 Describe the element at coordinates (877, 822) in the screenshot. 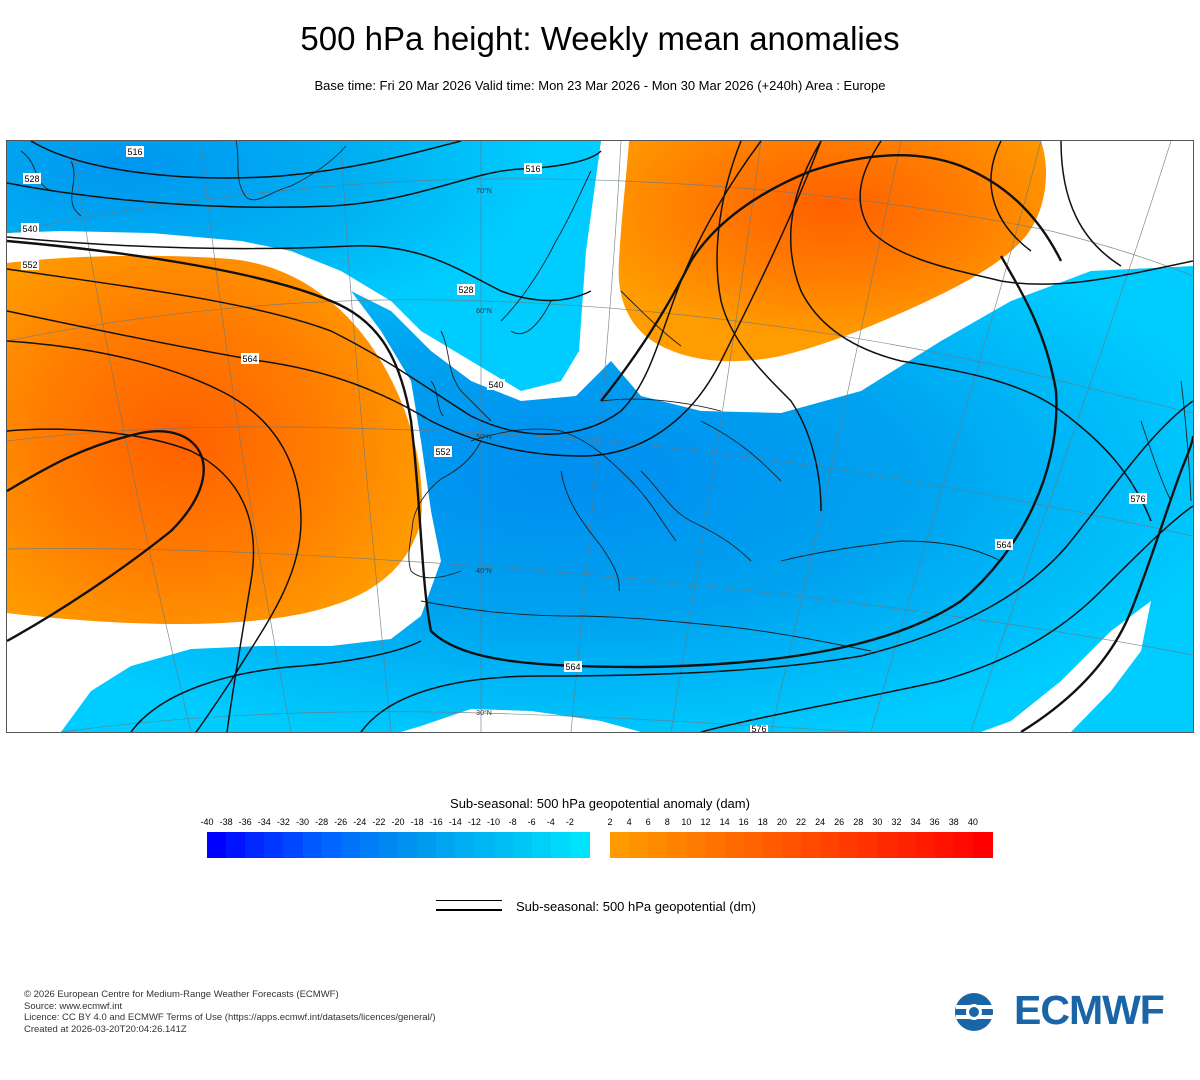

I see `colorbar-tick-label: 30` at that location.